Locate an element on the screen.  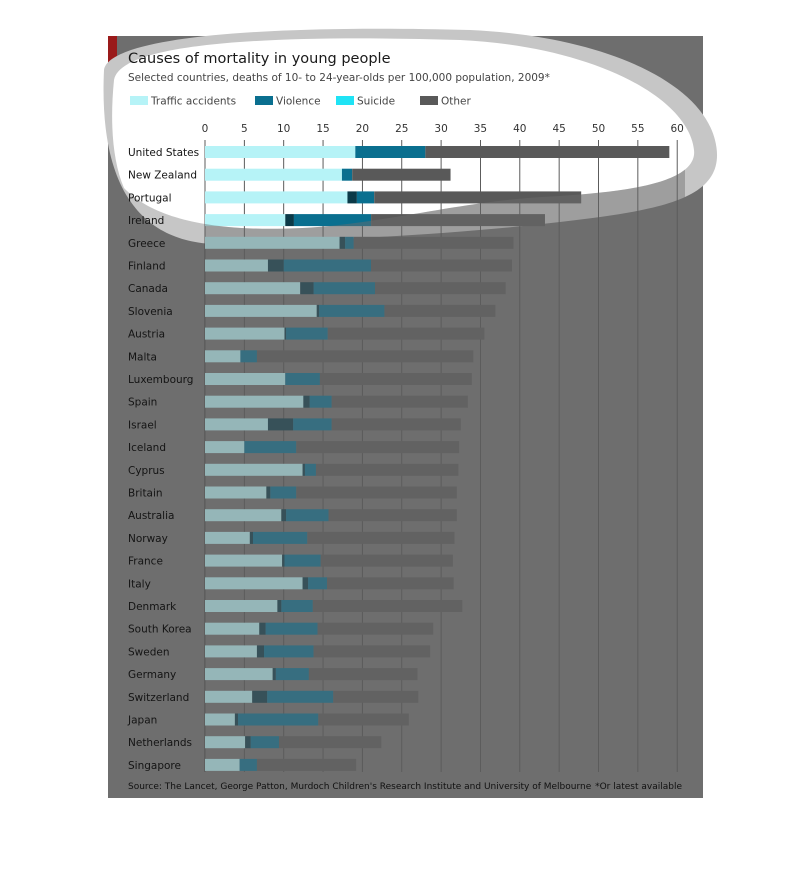
country-label-austria: Austria is located at coordinates (146, 335).